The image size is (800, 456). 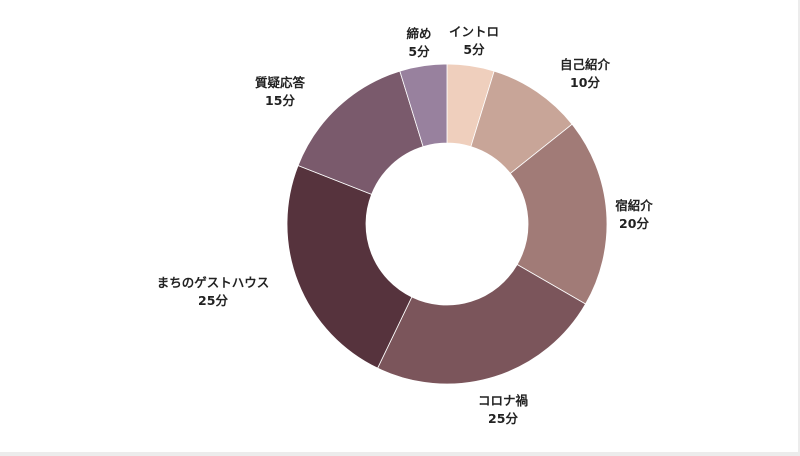 What do you see at coordinates (280, 82) in the screenshot?
I see `data-label-name: 質疑応答` at bounding box center [280, 82].